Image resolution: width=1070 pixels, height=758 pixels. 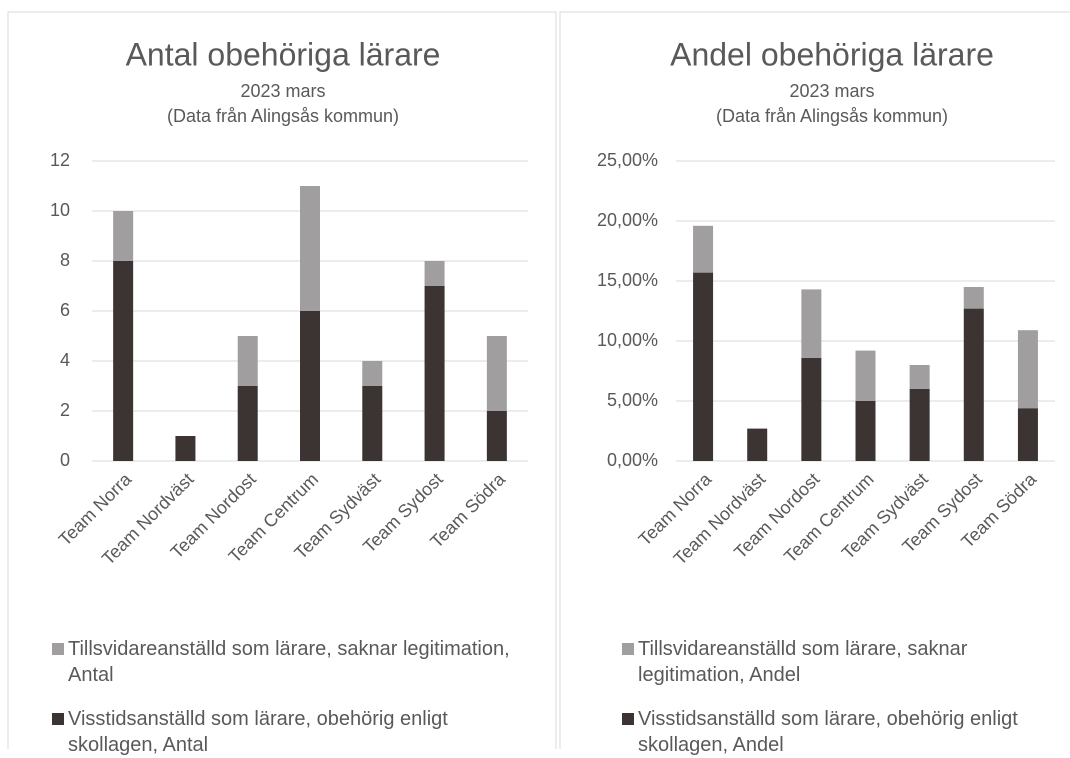 I want to click on y-tick-label: 0, so click(x=65, y=460).